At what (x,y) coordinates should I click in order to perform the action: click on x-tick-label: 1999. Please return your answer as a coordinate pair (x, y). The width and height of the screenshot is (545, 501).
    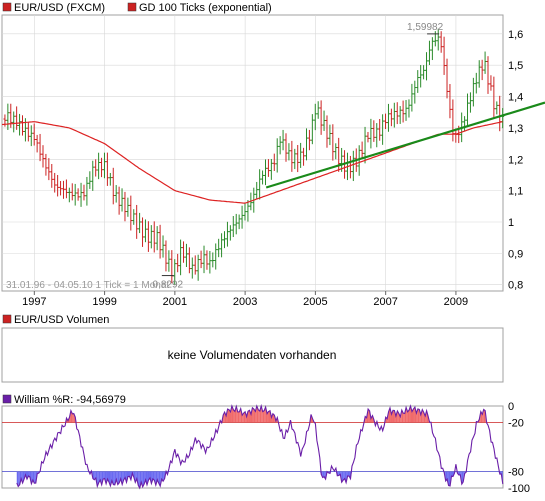
    Looking at the image, I should click on (104, 302).